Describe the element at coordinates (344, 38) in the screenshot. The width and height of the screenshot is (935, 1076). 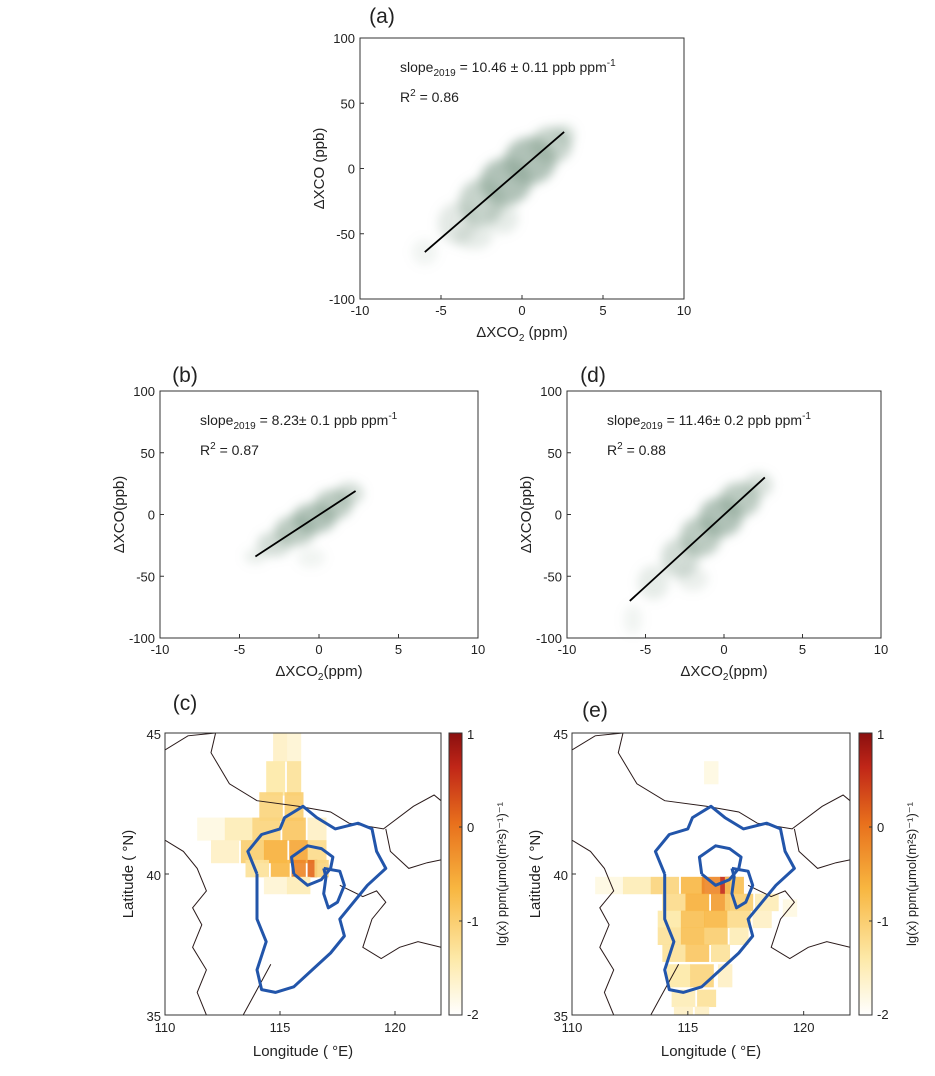
I see `y-tick-label: 100` at that location.